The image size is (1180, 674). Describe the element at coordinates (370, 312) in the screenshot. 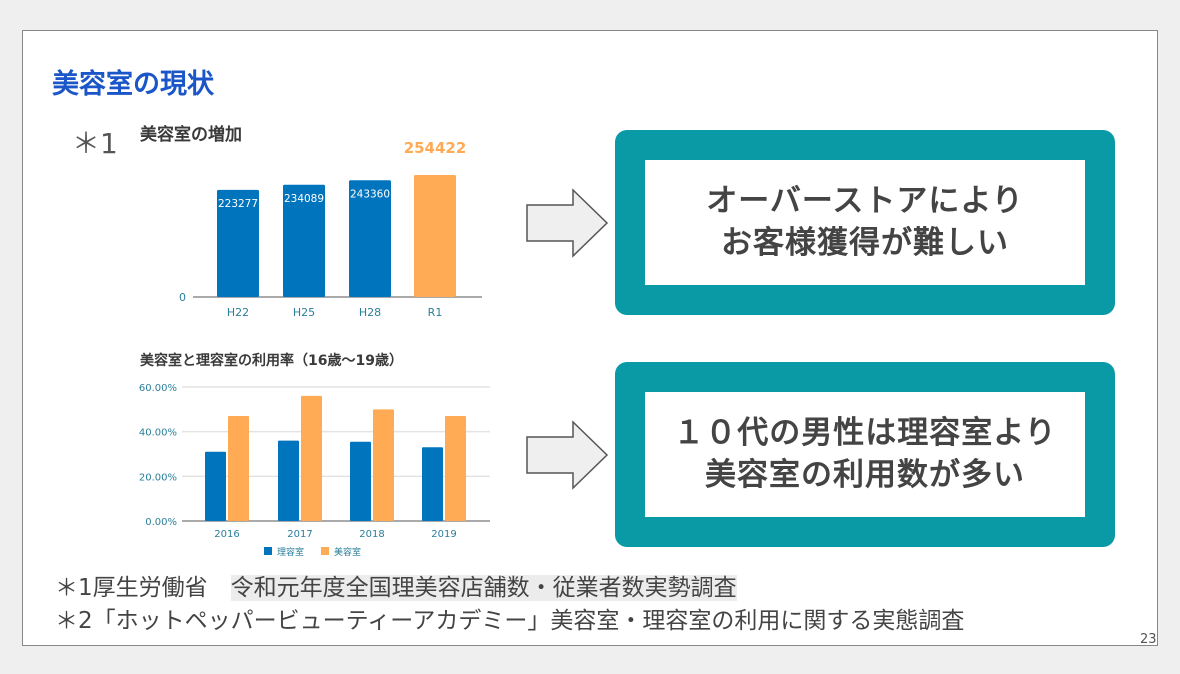

I see `x-tick-label: H28` at that location.